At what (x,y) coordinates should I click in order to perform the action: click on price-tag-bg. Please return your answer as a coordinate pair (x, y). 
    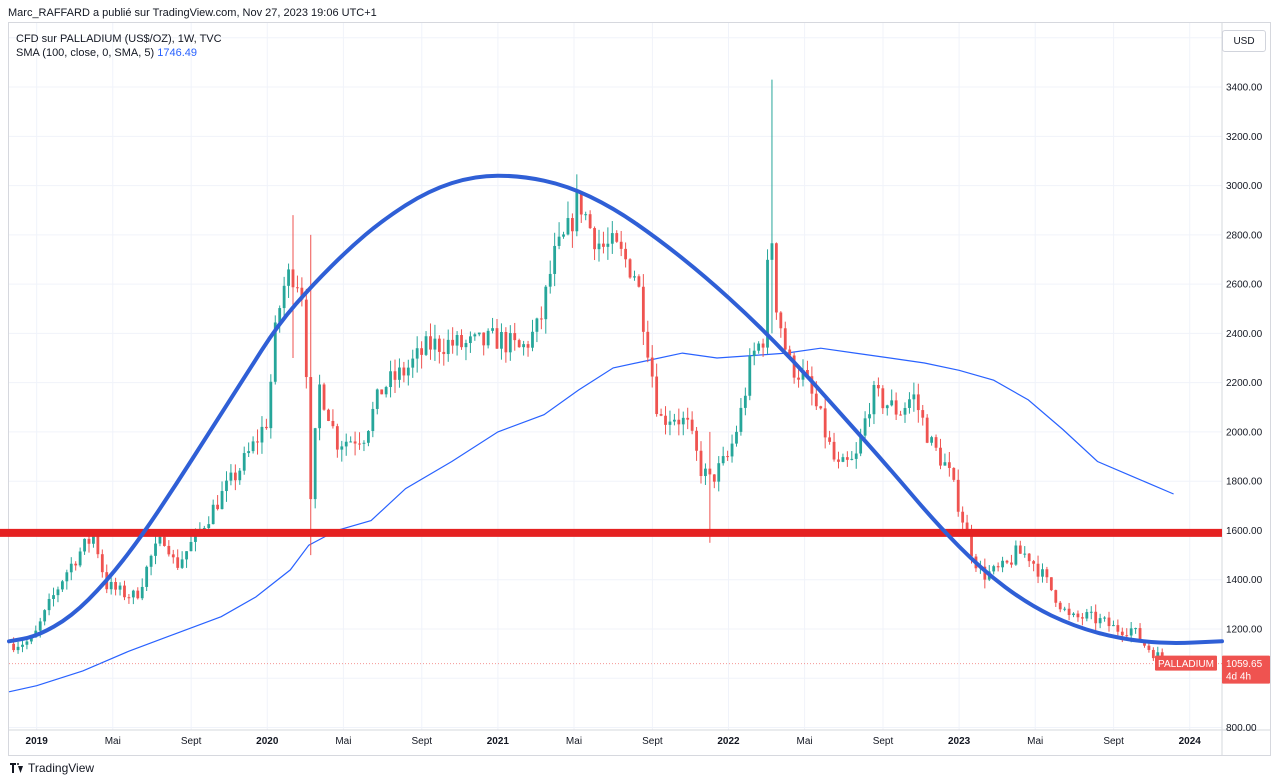
    Looking at the image, I should click on (1246, 669).